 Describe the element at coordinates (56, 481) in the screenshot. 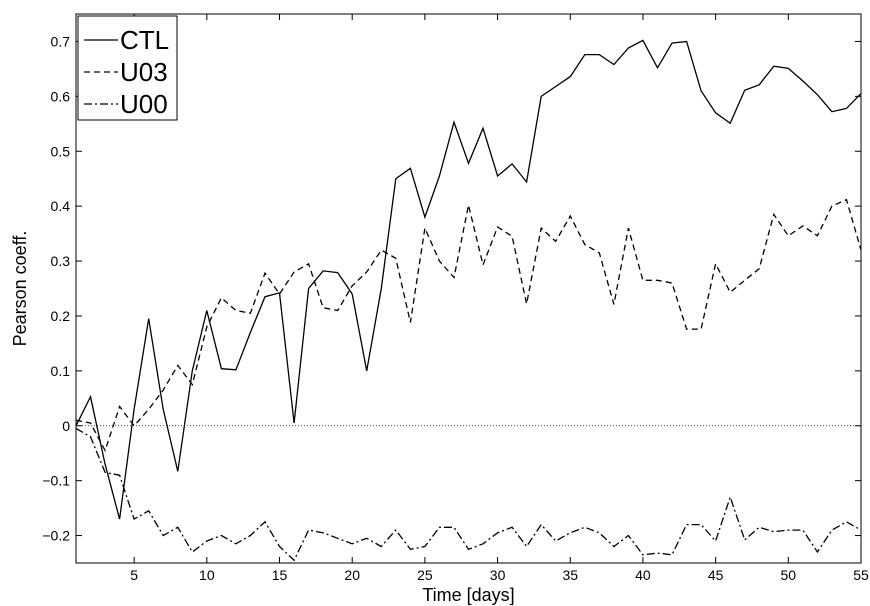

I see `y-tick-label: −0.1` at that location.